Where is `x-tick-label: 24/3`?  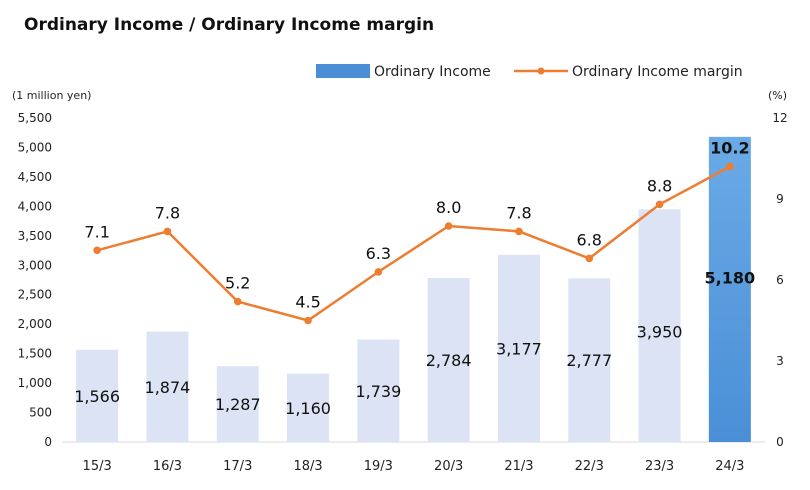 x-tick-label: 24/3 is located at coordinates (729, 466).